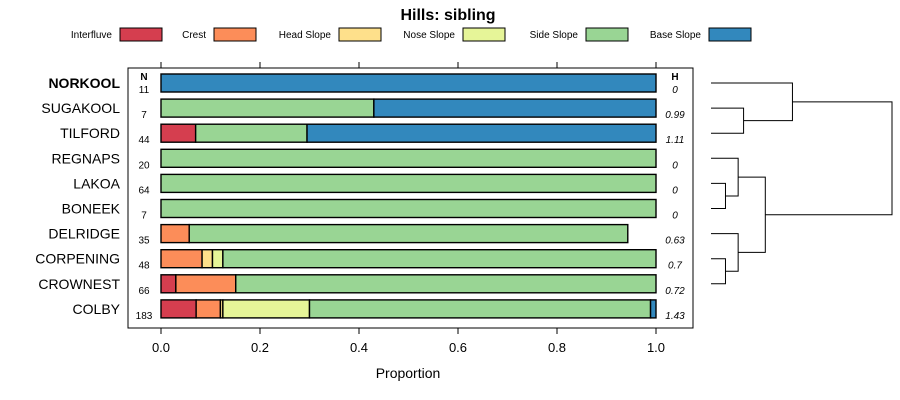 The width and height of the screenshot is (900, 400). Describe the element at coordinates (175, 233) in the screenshot. I see `bar-segment-delridge-crest` at that location.